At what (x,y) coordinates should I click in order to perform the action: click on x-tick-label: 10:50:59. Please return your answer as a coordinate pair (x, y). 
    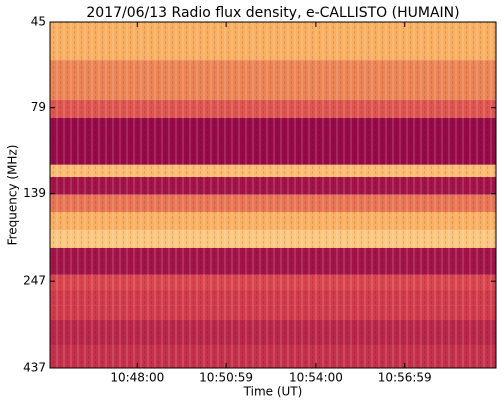
    Looking at the image, I should click on (226, 378).